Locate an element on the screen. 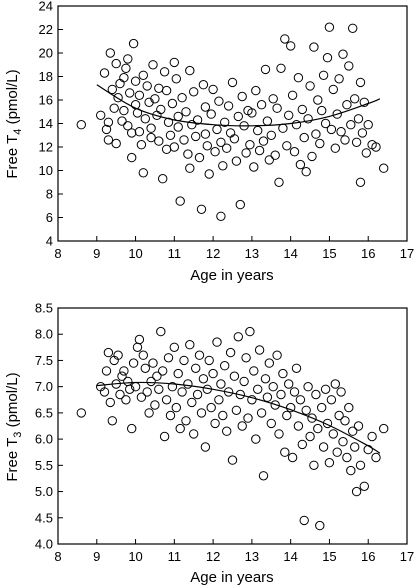 The height and width of the screenshot is (587, 416). free-t4-x-tick-label: 9 is located at coordinates (96, 253).